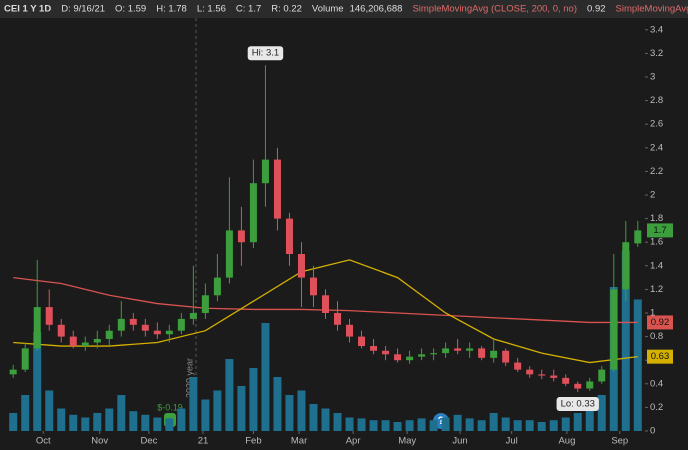 This screenshot has height=450, width=688. Describe the element at coordinates (656, 124) in the screenshot. I see `y-tick-label: 2.6` at that location.